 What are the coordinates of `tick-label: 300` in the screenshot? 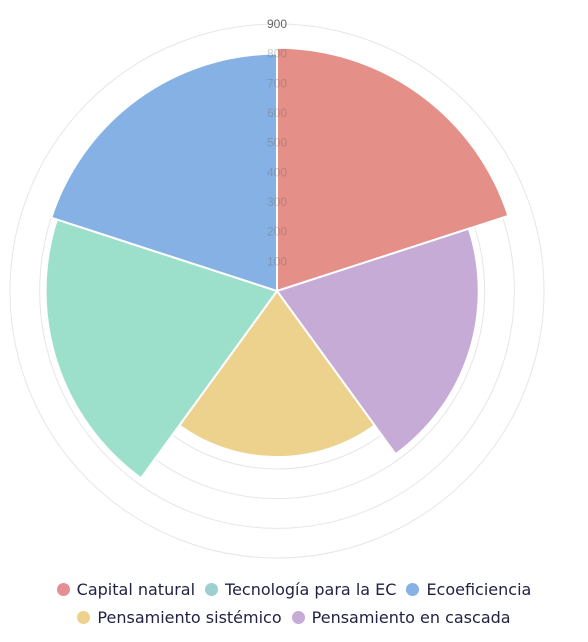 It's located at (277, 202).